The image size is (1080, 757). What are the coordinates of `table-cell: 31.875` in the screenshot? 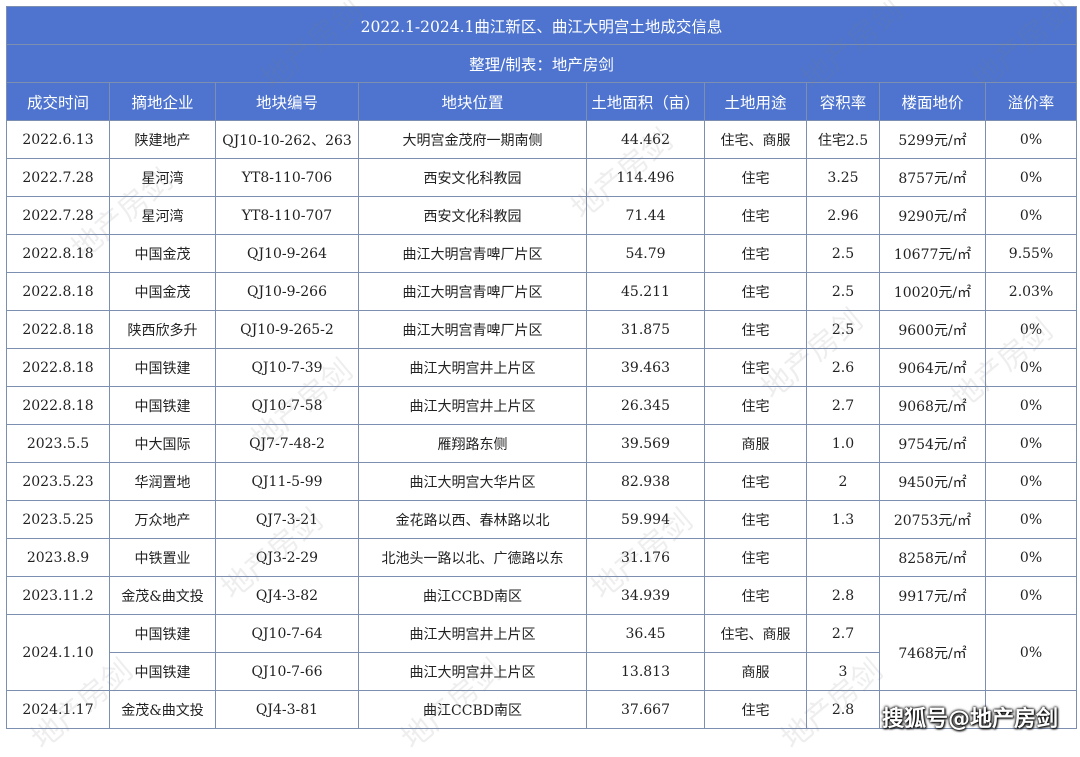 It's located at (645, 329).